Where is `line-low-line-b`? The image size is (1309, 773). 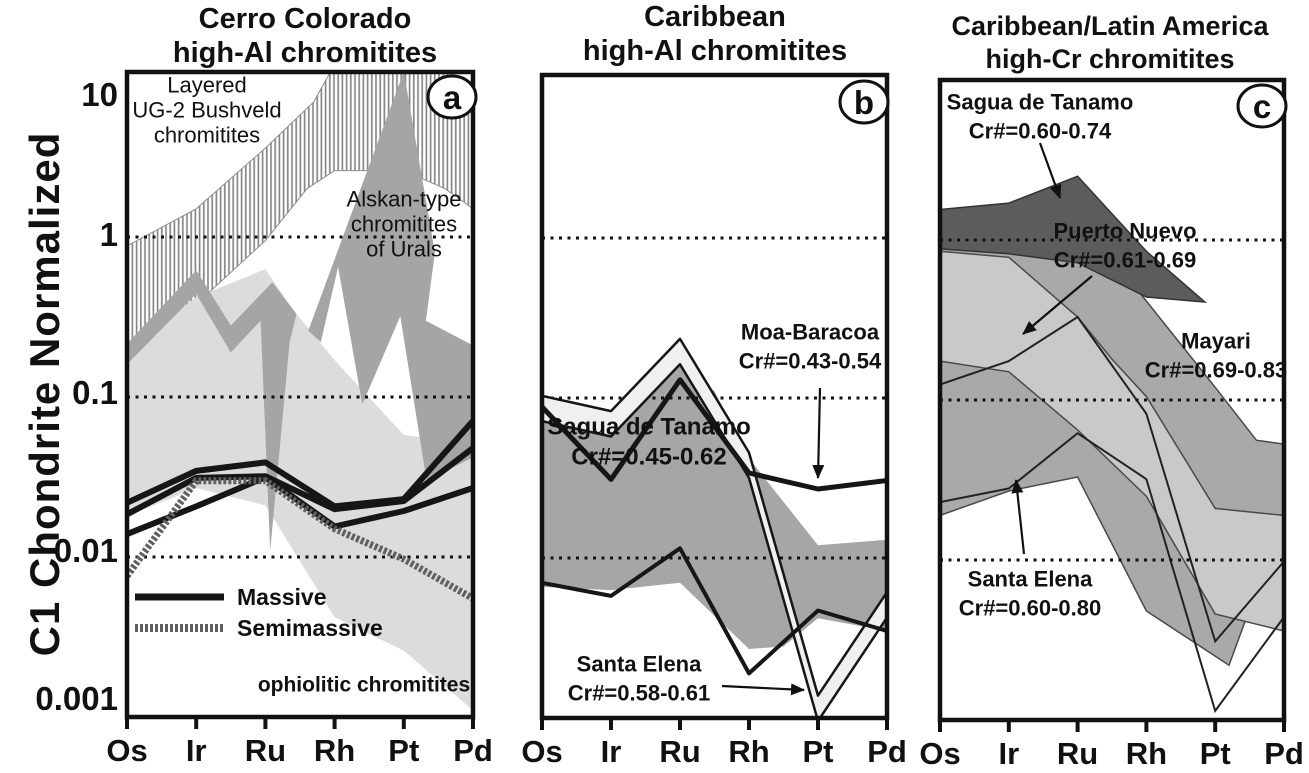
line-low-line-b is located at coordinates (714, 611).